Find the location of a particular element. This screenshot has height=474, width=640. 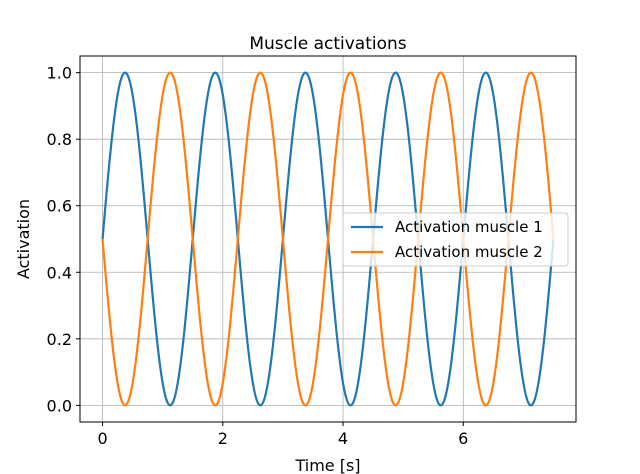

legend: Activation muscle 1 Activation muscle 2 is located at coordinates (455, 239).